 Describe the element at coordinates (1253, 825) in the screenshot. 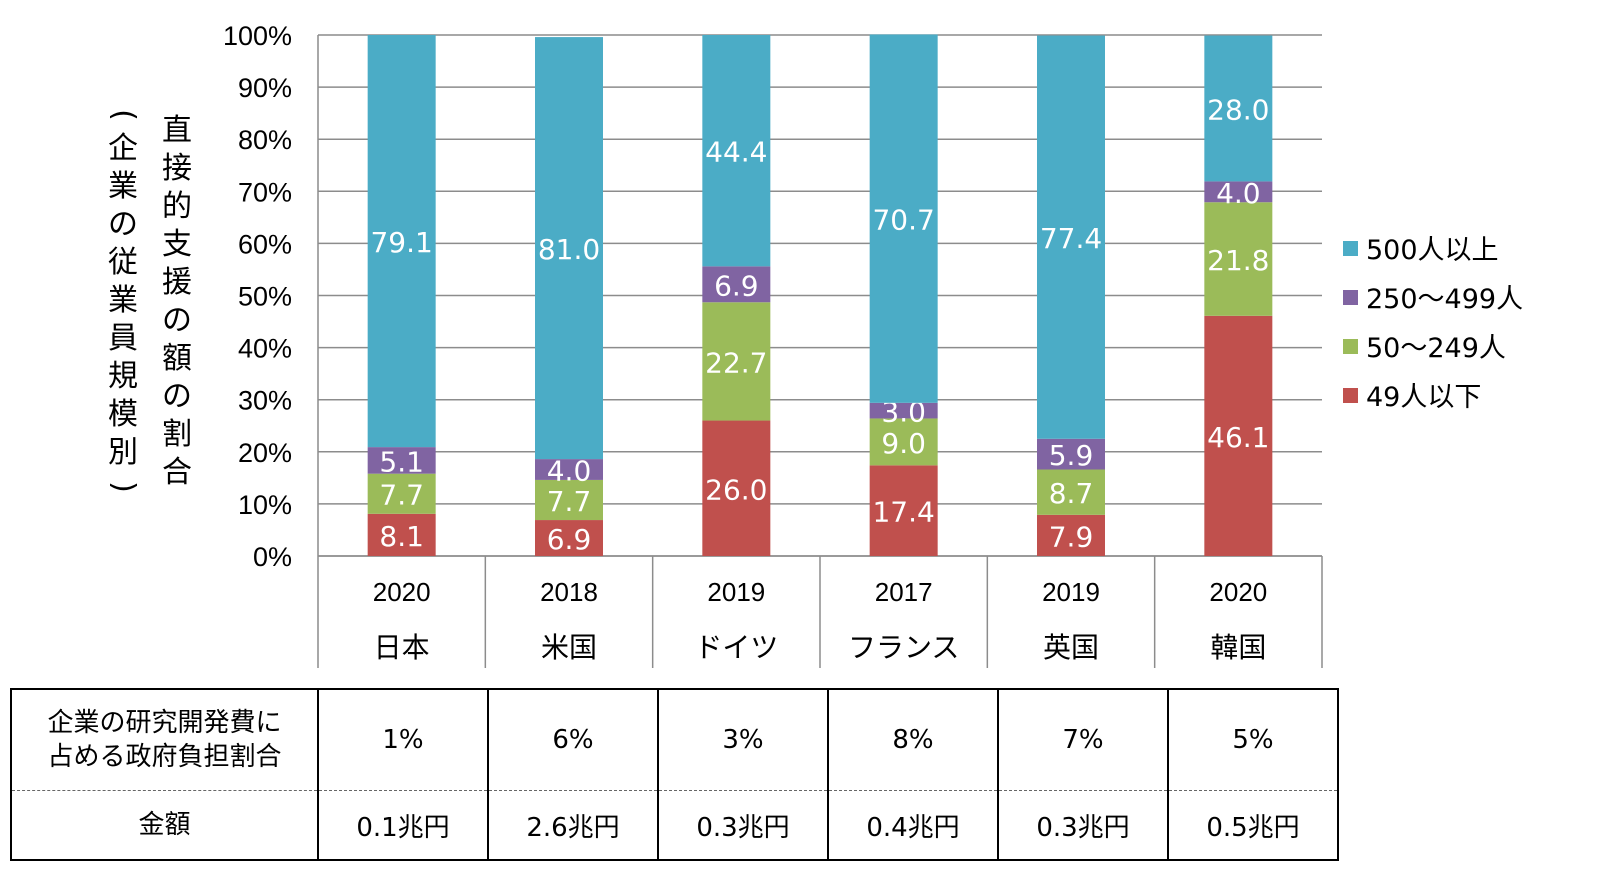

I see `amount-korea: 0.5兆円` at that location.